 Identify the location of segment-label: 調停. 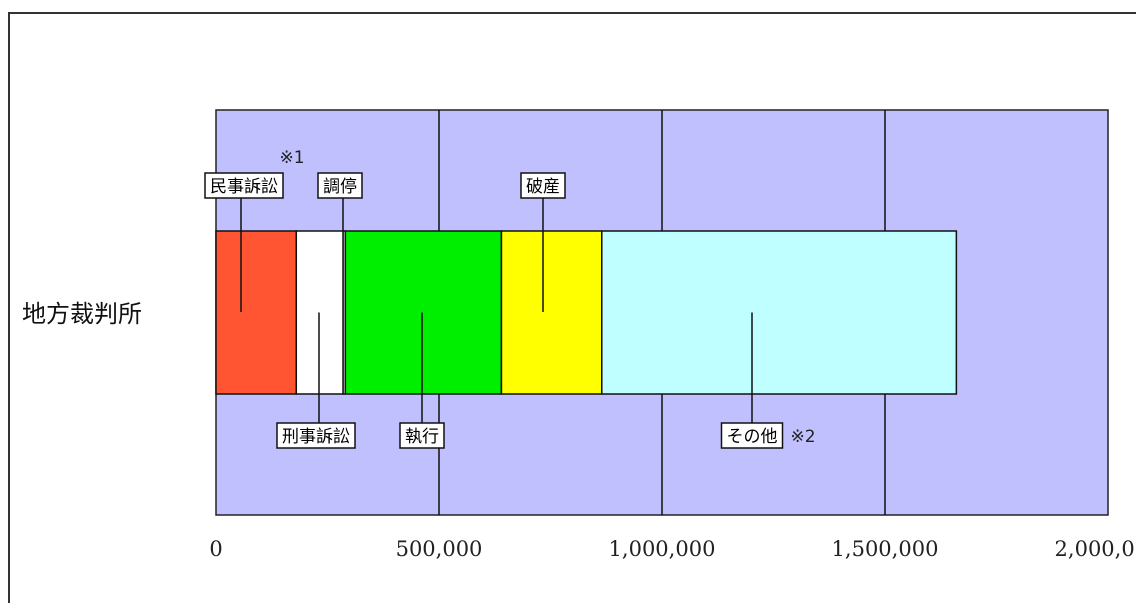
(340, 187).